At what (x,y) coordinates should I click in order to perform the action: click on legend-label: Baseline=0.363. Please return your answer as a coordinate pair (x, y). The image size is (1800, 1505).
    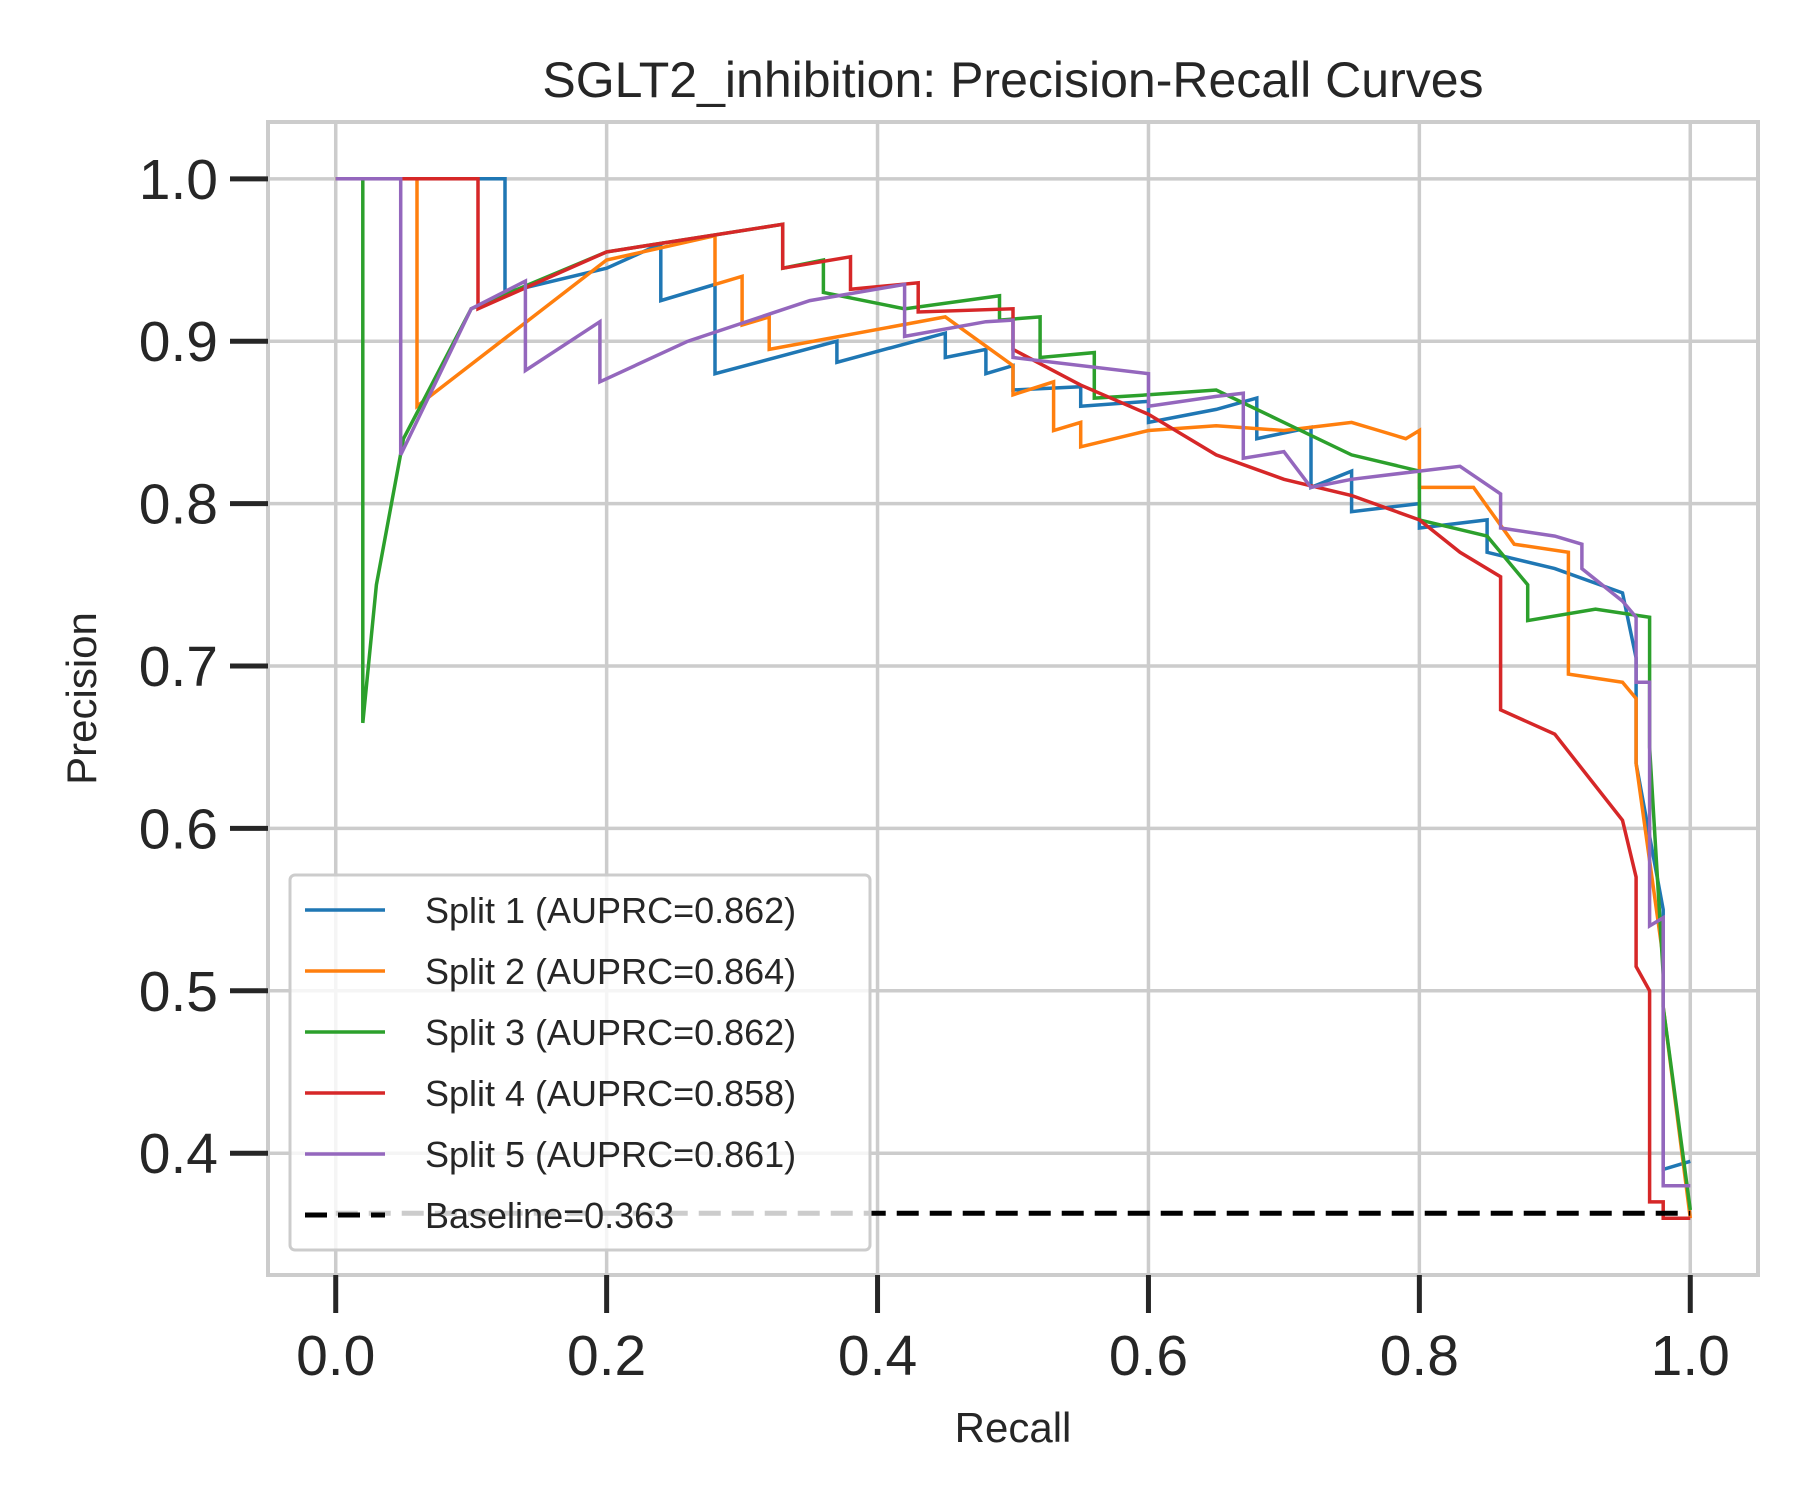
    Looking at the image, I should click on (549, 1215).